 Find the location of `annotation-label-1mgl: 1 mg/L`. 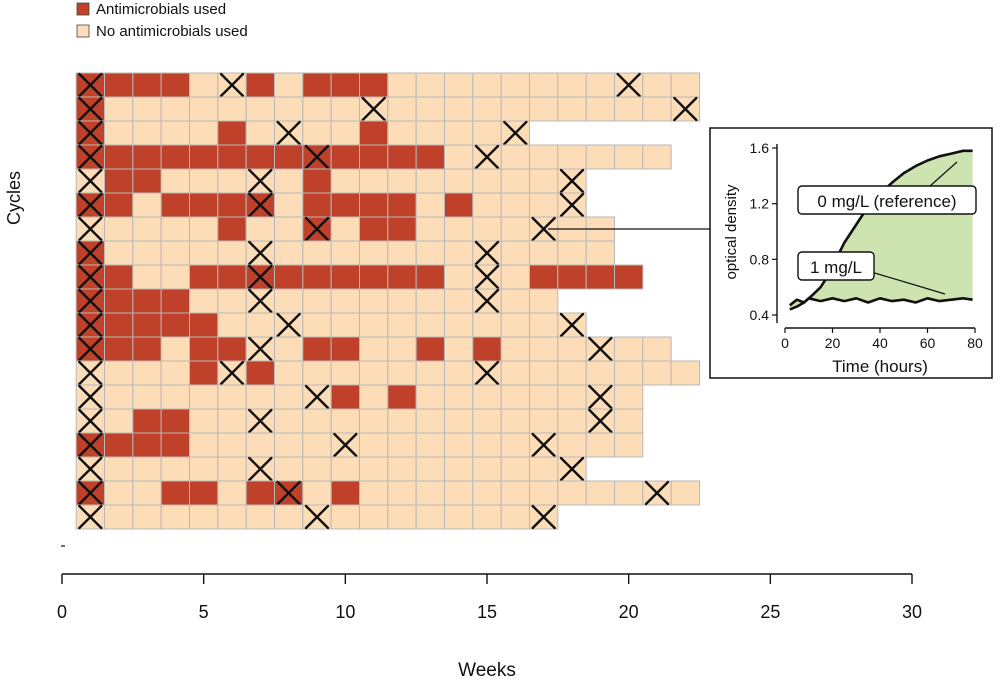

annotation-label-1mgl: 1 mg/L is located at coordinates (836, 267).